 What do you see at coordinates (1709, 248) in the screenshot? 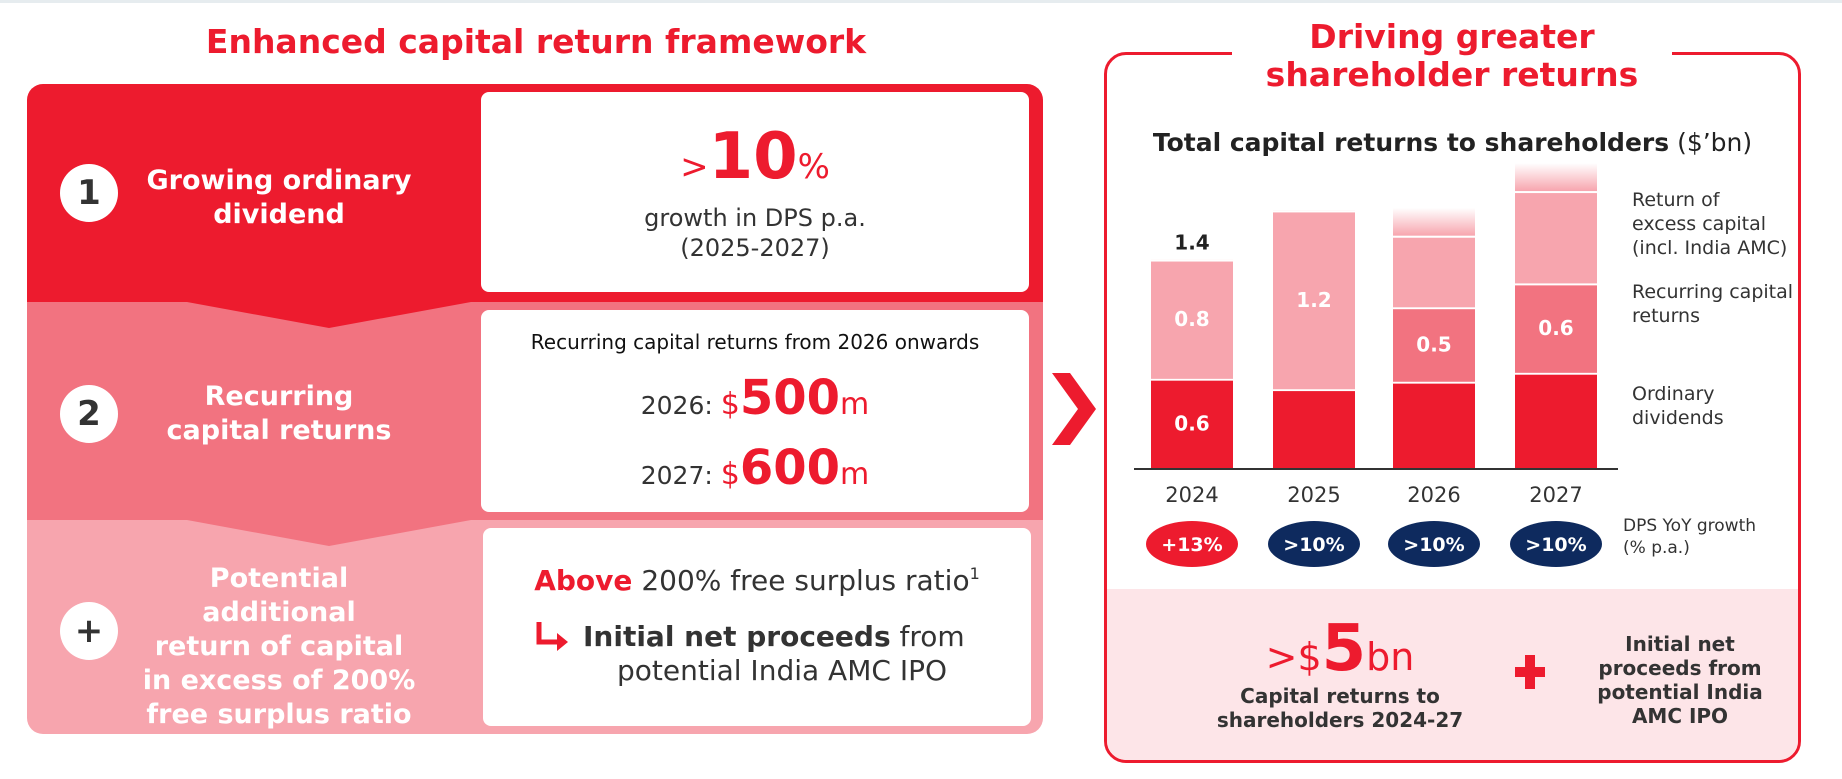
I see `legend-label: (incl. India AMC)` at bounding box center [1709, 248].